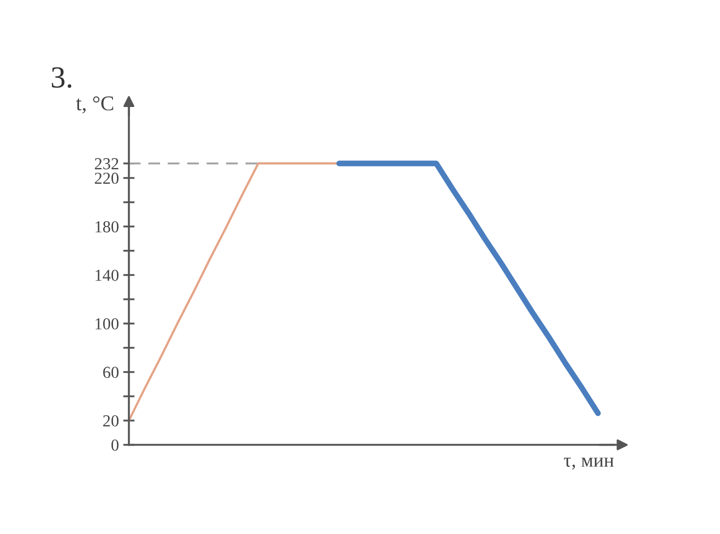 The height and width of the screenshot is (534, 720). Describe the element at coordinates (115, 445) in the screenshot. I see `y-tick-label: 0` at that location.